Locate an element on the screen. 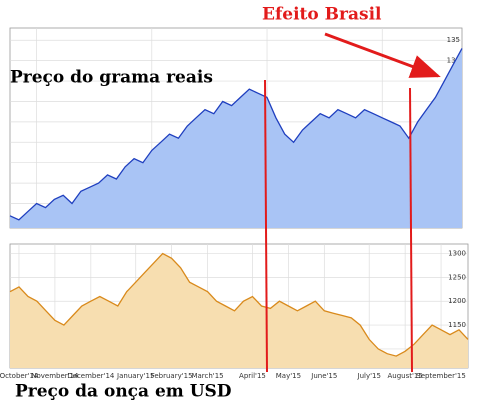 This screenshot has width=477, height=407. chart-title: Preço do grama reais is located at coordinates (111, 78).